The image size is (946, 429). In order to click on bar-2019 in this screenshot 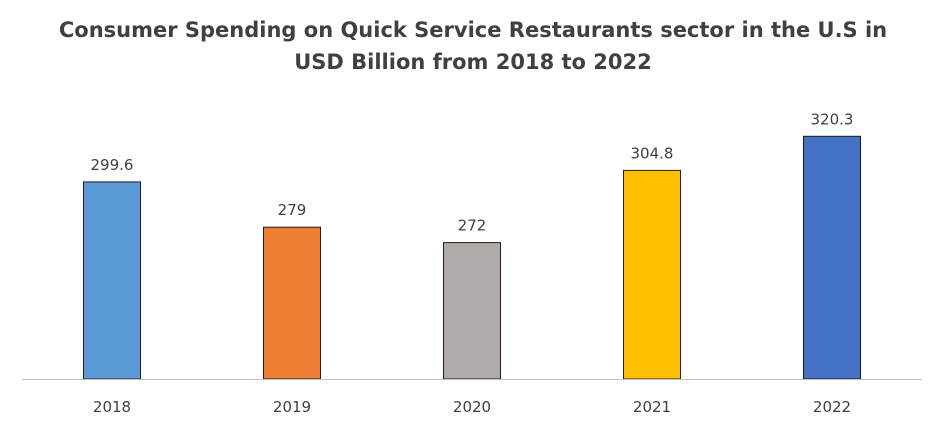, I will do `click(292, 303)`.